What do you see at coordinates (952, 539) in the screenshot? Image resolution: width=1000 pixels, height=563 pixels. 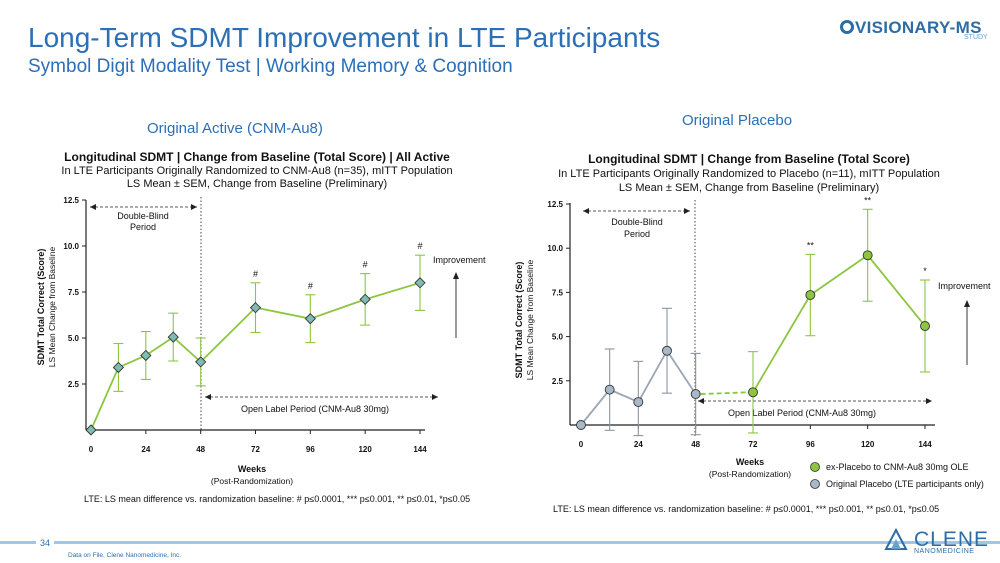 I see `company-logo-text: CLENE` at bounding box center [952, 539].